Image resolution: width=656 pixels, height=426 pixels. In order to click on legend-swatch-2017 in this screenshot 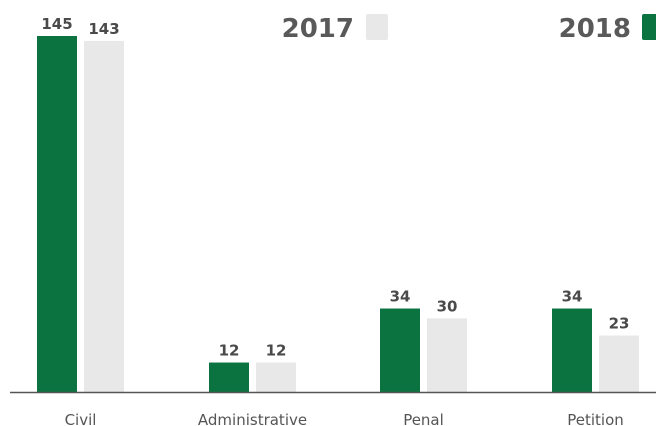, I will do `click(377, 27)`.